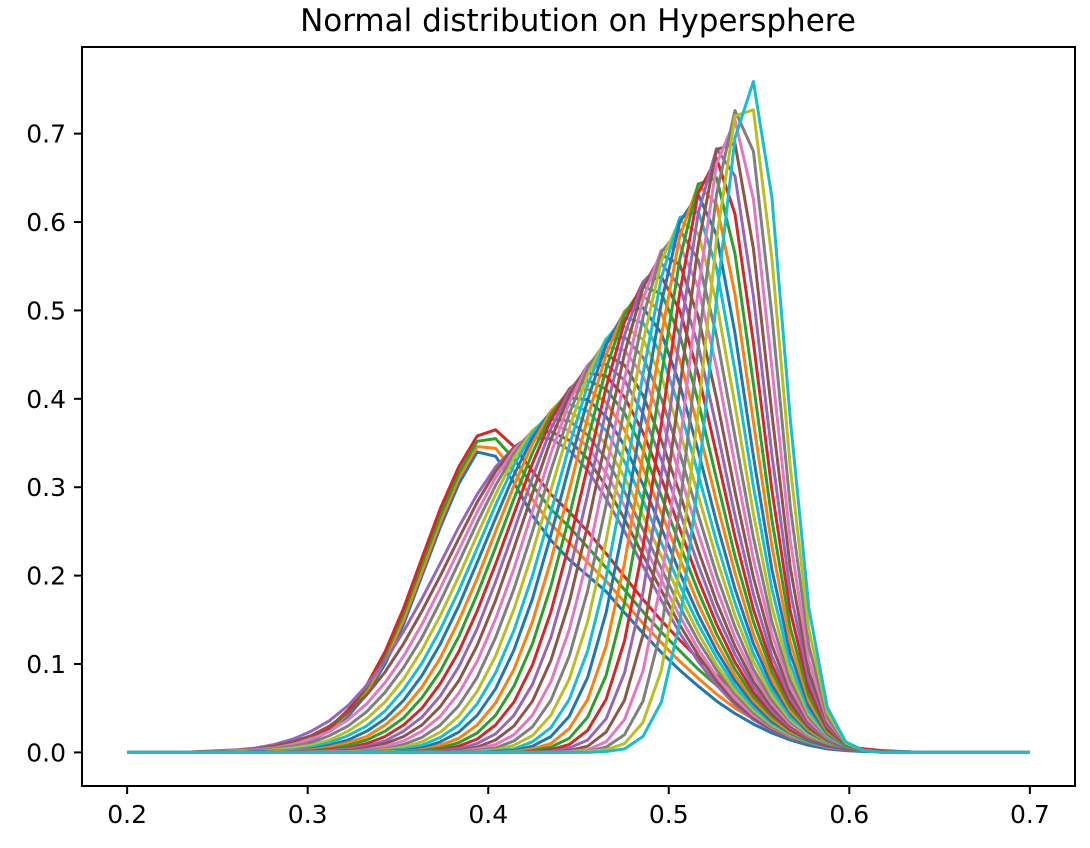 This screenshot has height=848, width=1090. I want to click on x-tick-label: 0.3, so click(308, 814).